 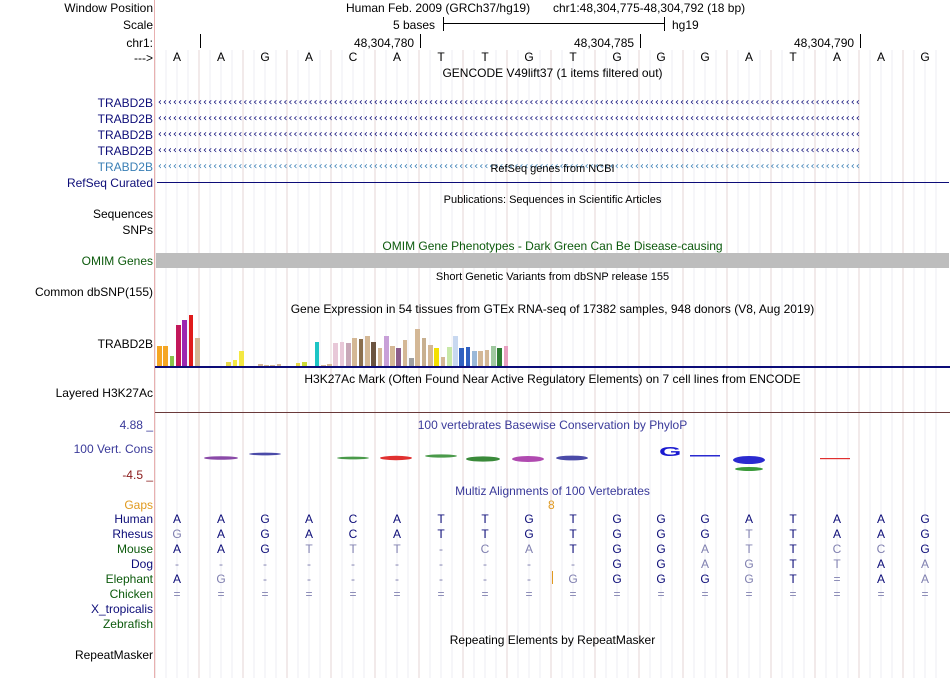 What do you see at coordinates (346, 340) in the screenshot?
I see `gtex-chart` at bounding box center [346, 340].